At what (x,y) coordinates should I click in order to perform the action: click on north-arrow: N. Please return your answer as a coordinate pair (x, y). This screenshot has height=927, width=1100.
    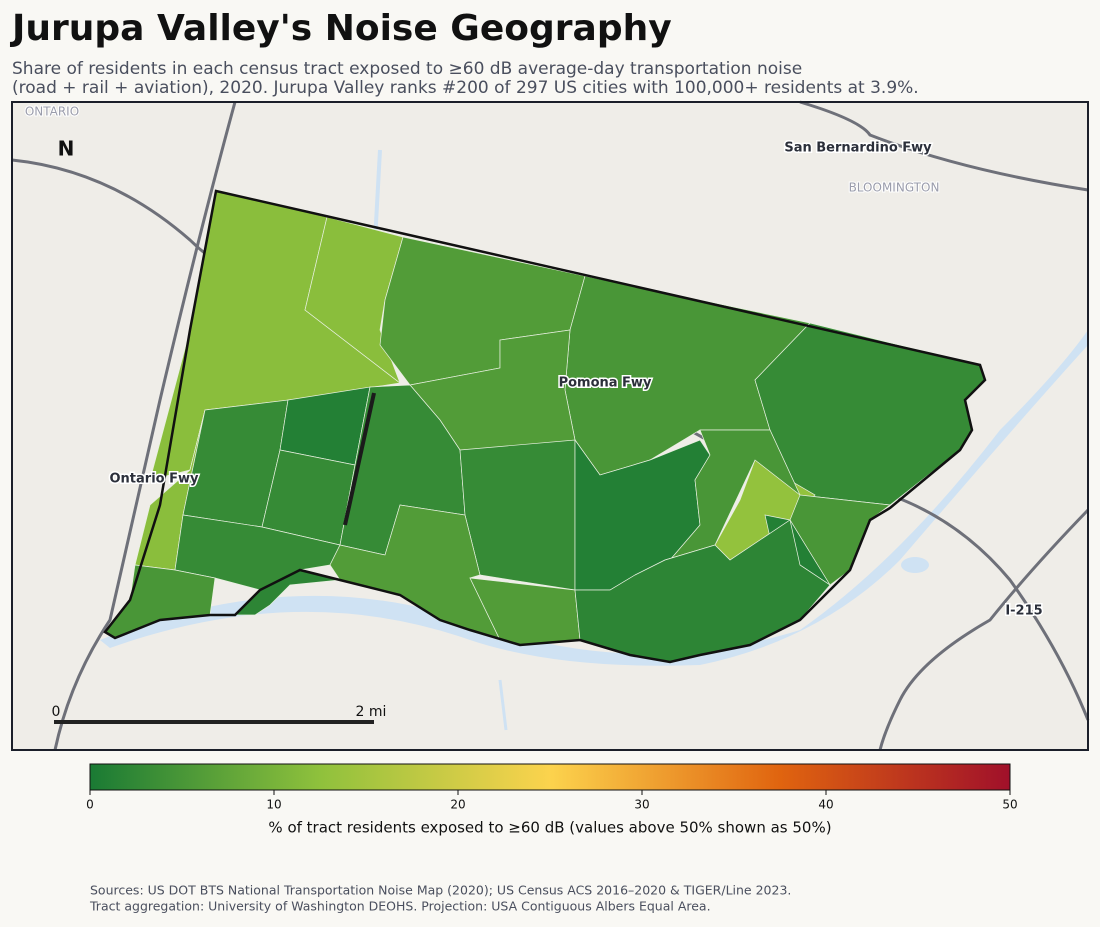
    Looking at the image, I should click on (66, 149).